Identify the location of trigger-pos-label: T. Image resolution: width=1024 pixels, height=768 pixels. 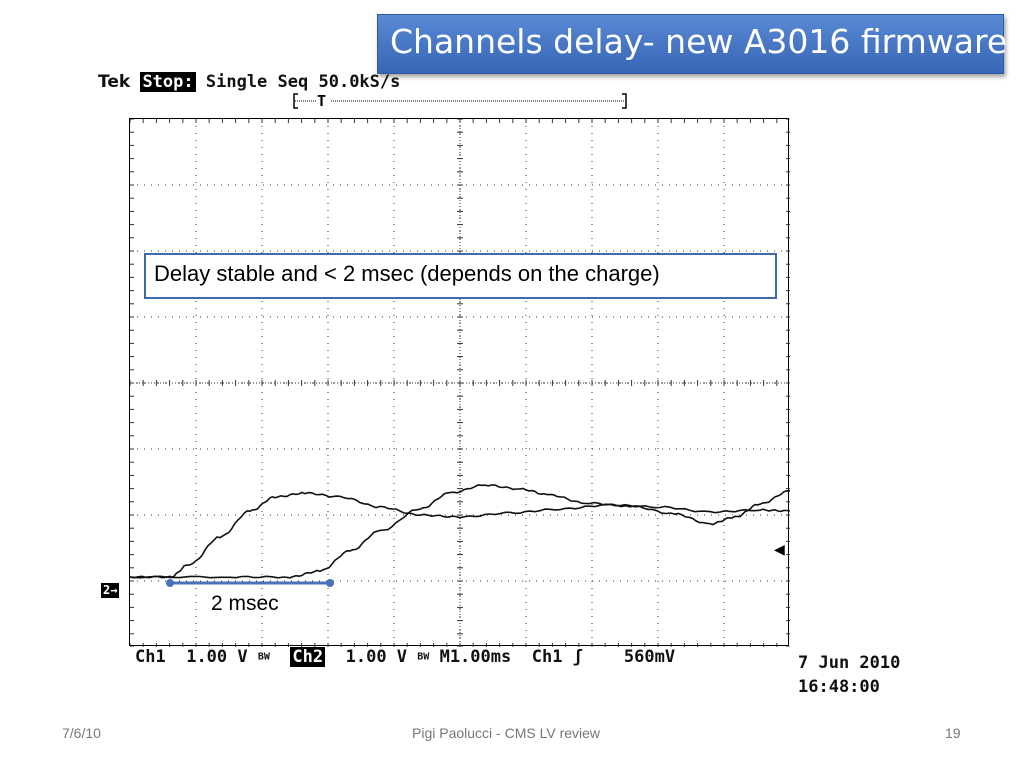
(321, 101).